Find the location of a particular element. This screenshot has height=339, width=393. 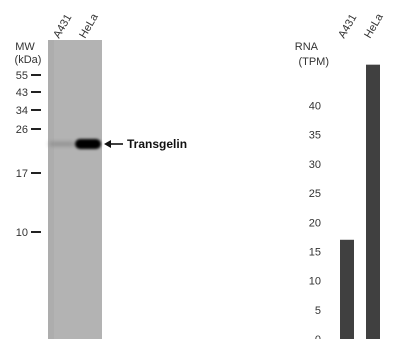

rna-y-tick-label: 30 is located at coordinates (315, 165).